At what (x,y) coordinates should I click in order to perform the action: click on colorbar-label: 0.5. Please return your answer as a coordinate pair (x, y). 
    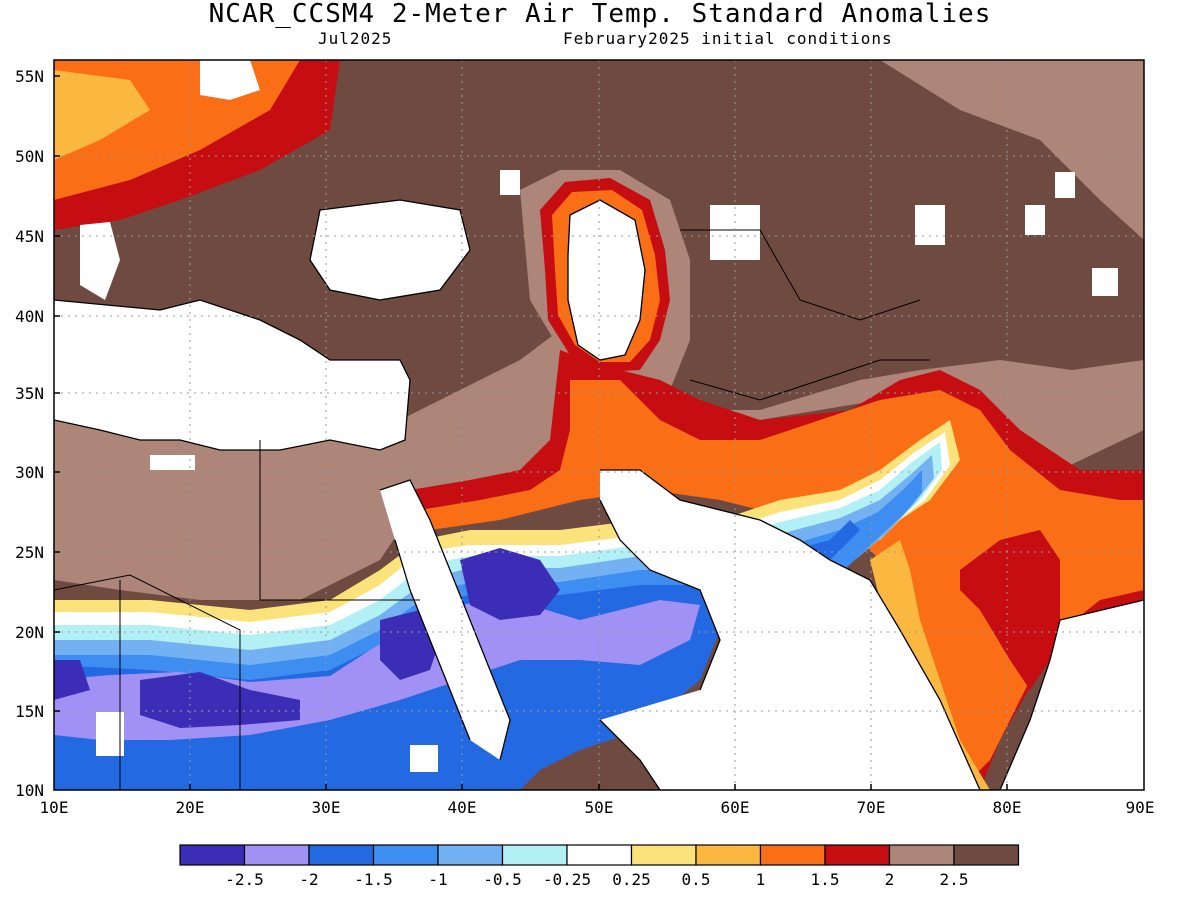
    Looking at the image, I should click on (696, 879).